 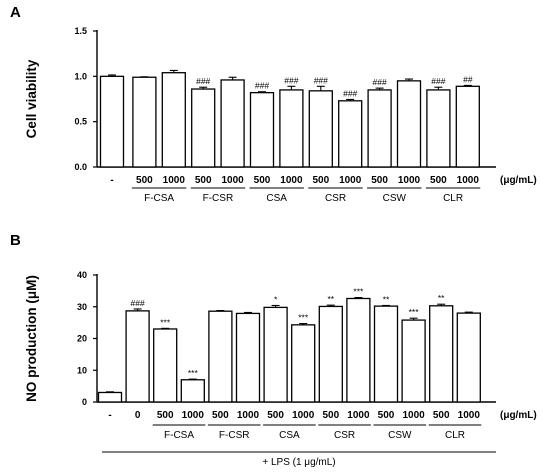 I want to click on significance-label: *, so click(x=276, y=299).